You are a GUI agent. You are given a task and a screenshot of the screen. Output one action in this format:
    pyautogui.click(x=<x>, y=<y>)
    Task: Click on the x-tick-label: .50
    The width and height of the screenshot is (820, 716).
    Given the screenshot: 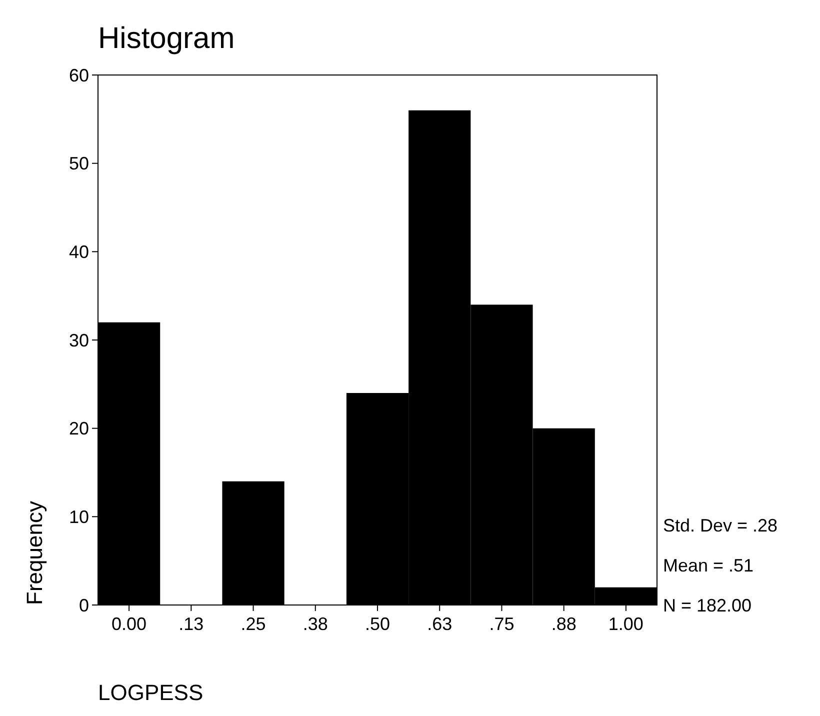 What is the action you would take?
    pyautogui.click(x=377, y=624)
    